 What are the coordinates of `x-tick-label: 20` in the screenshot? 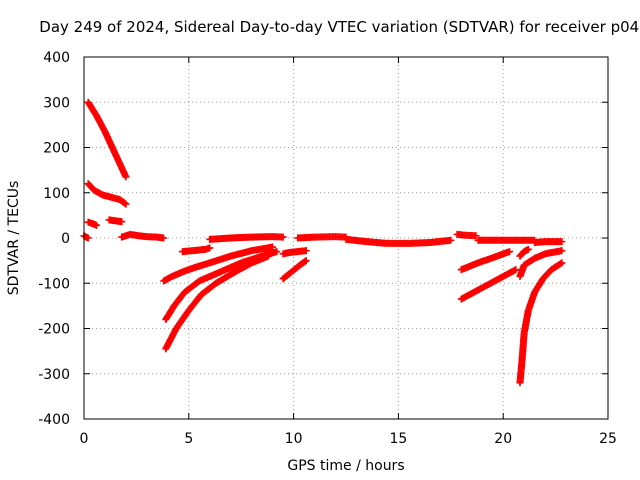 It's located at (503, 439).